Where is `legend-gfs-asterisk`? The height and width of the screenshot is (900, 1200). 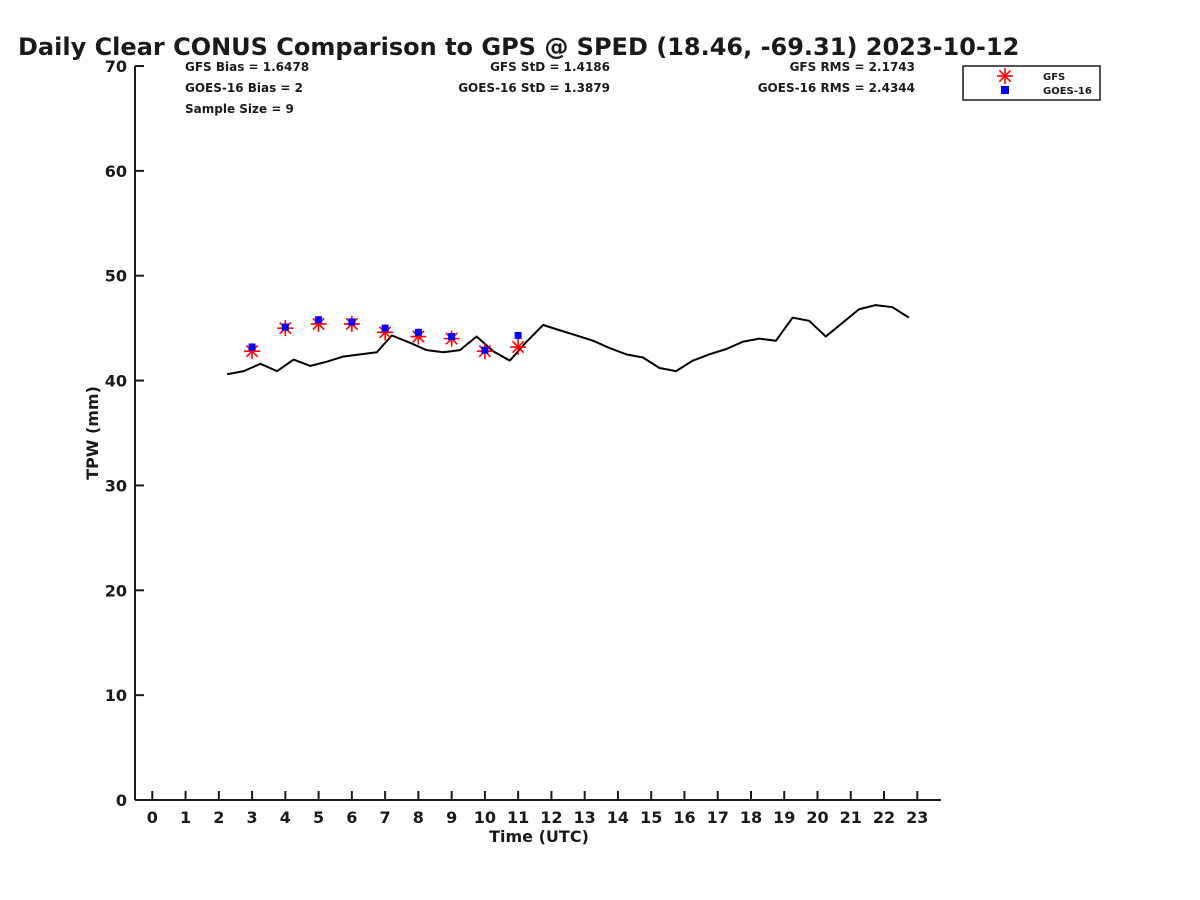
legend-gfs-asterisk is located at coordinates (1005, 76).